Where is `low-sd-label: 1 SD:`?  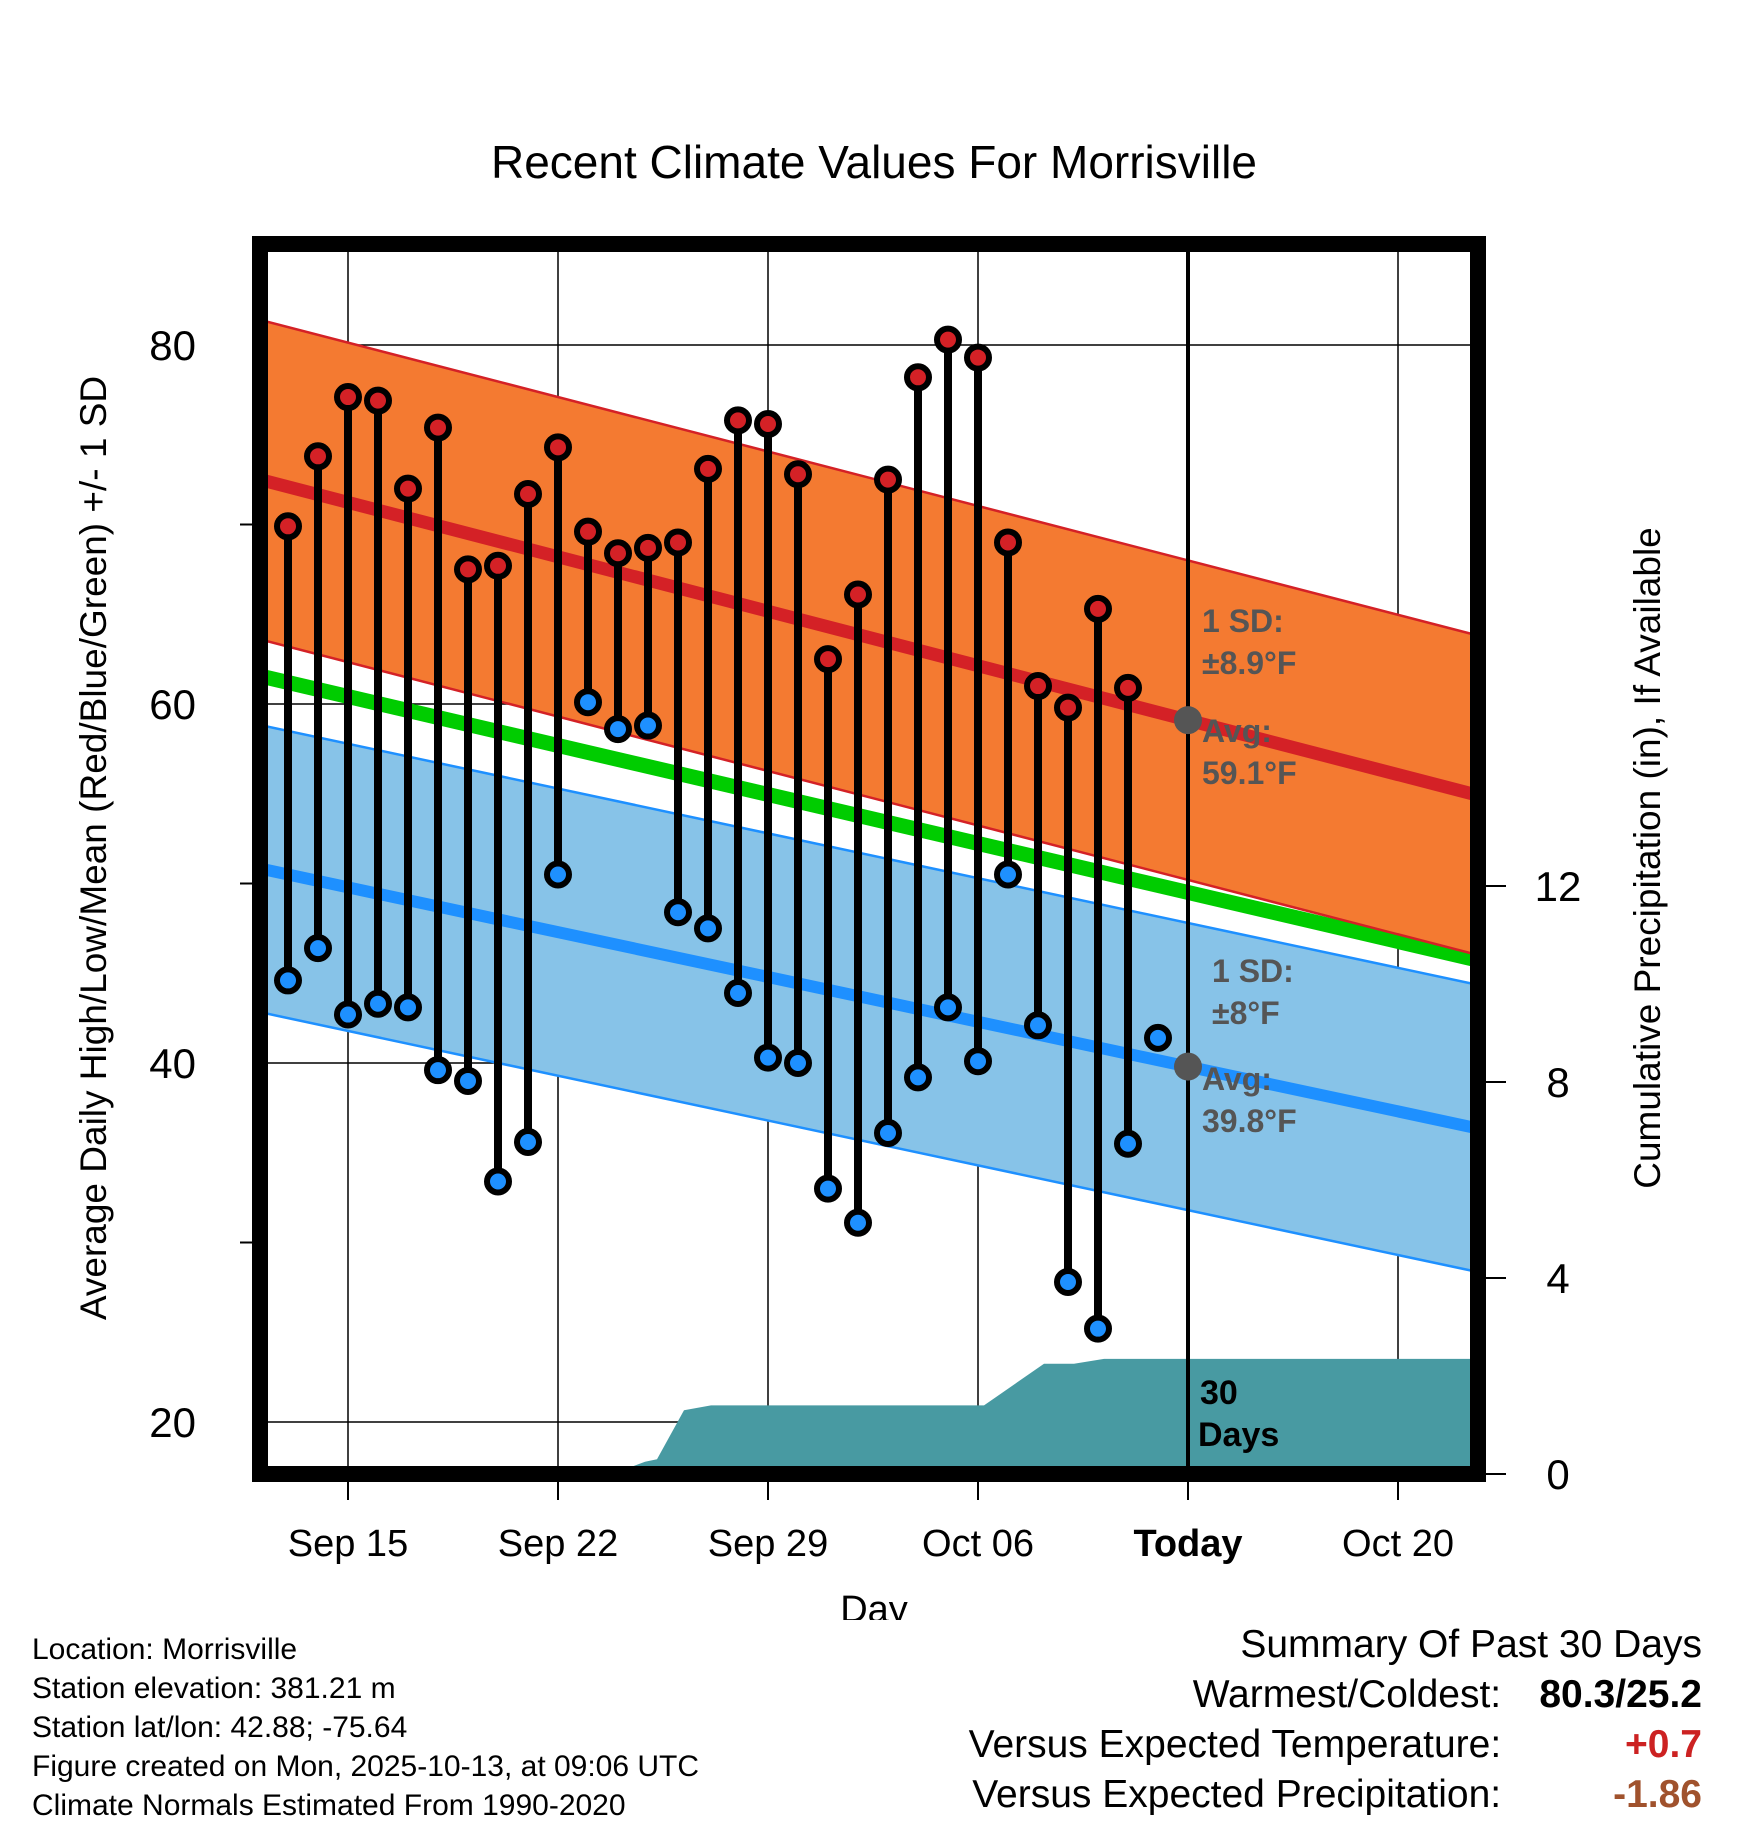 low-sd-label: 1 SD: is located at coordinates (1253, 971).